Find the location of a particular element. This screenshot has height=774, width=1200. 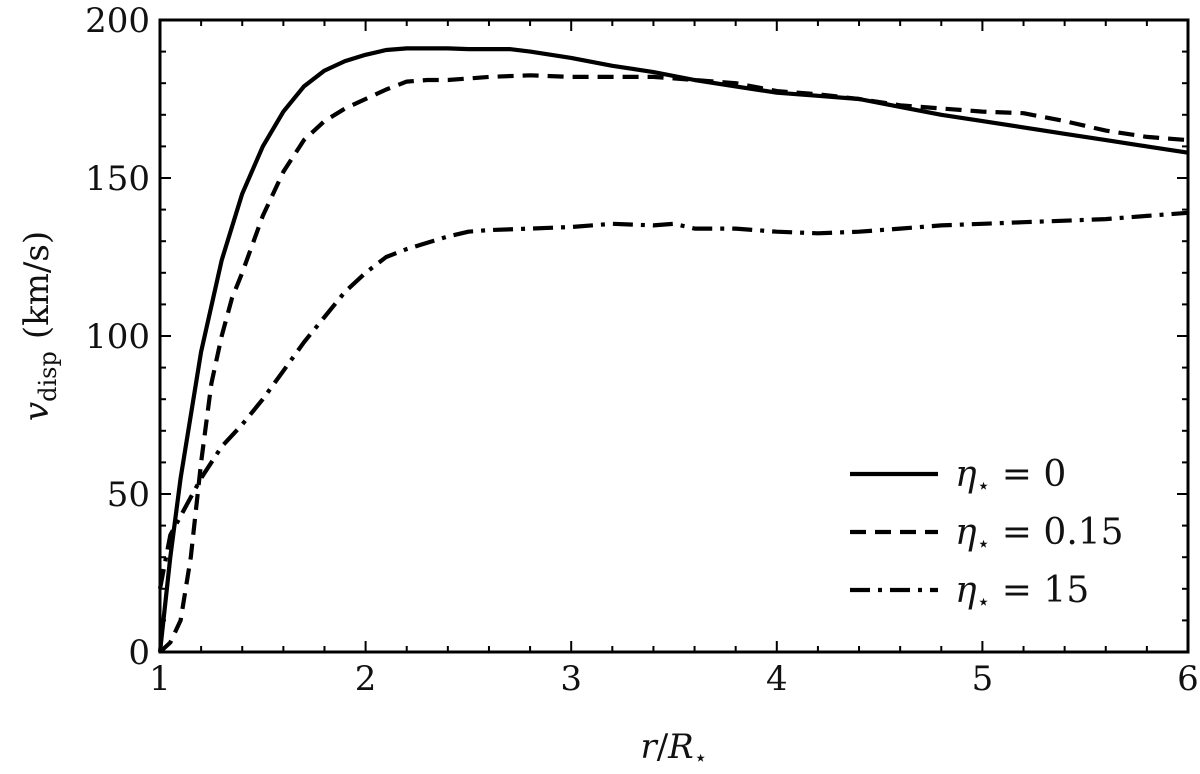

y-tick-label: 200 is located at coordinates (117, 21).